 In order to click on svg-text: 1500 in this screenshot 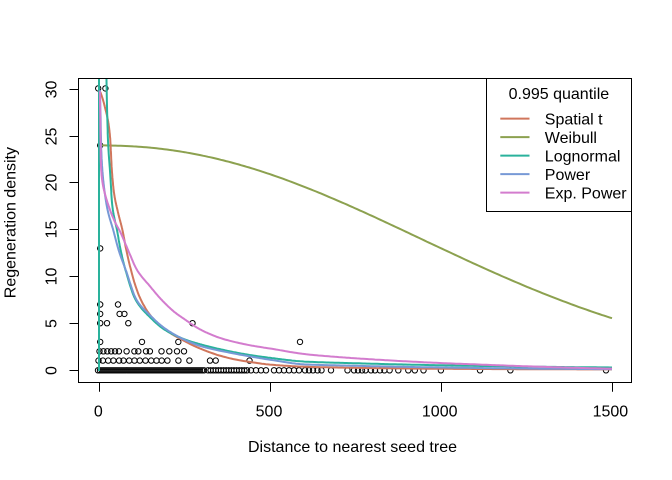, I will do `click(611, 412)`.